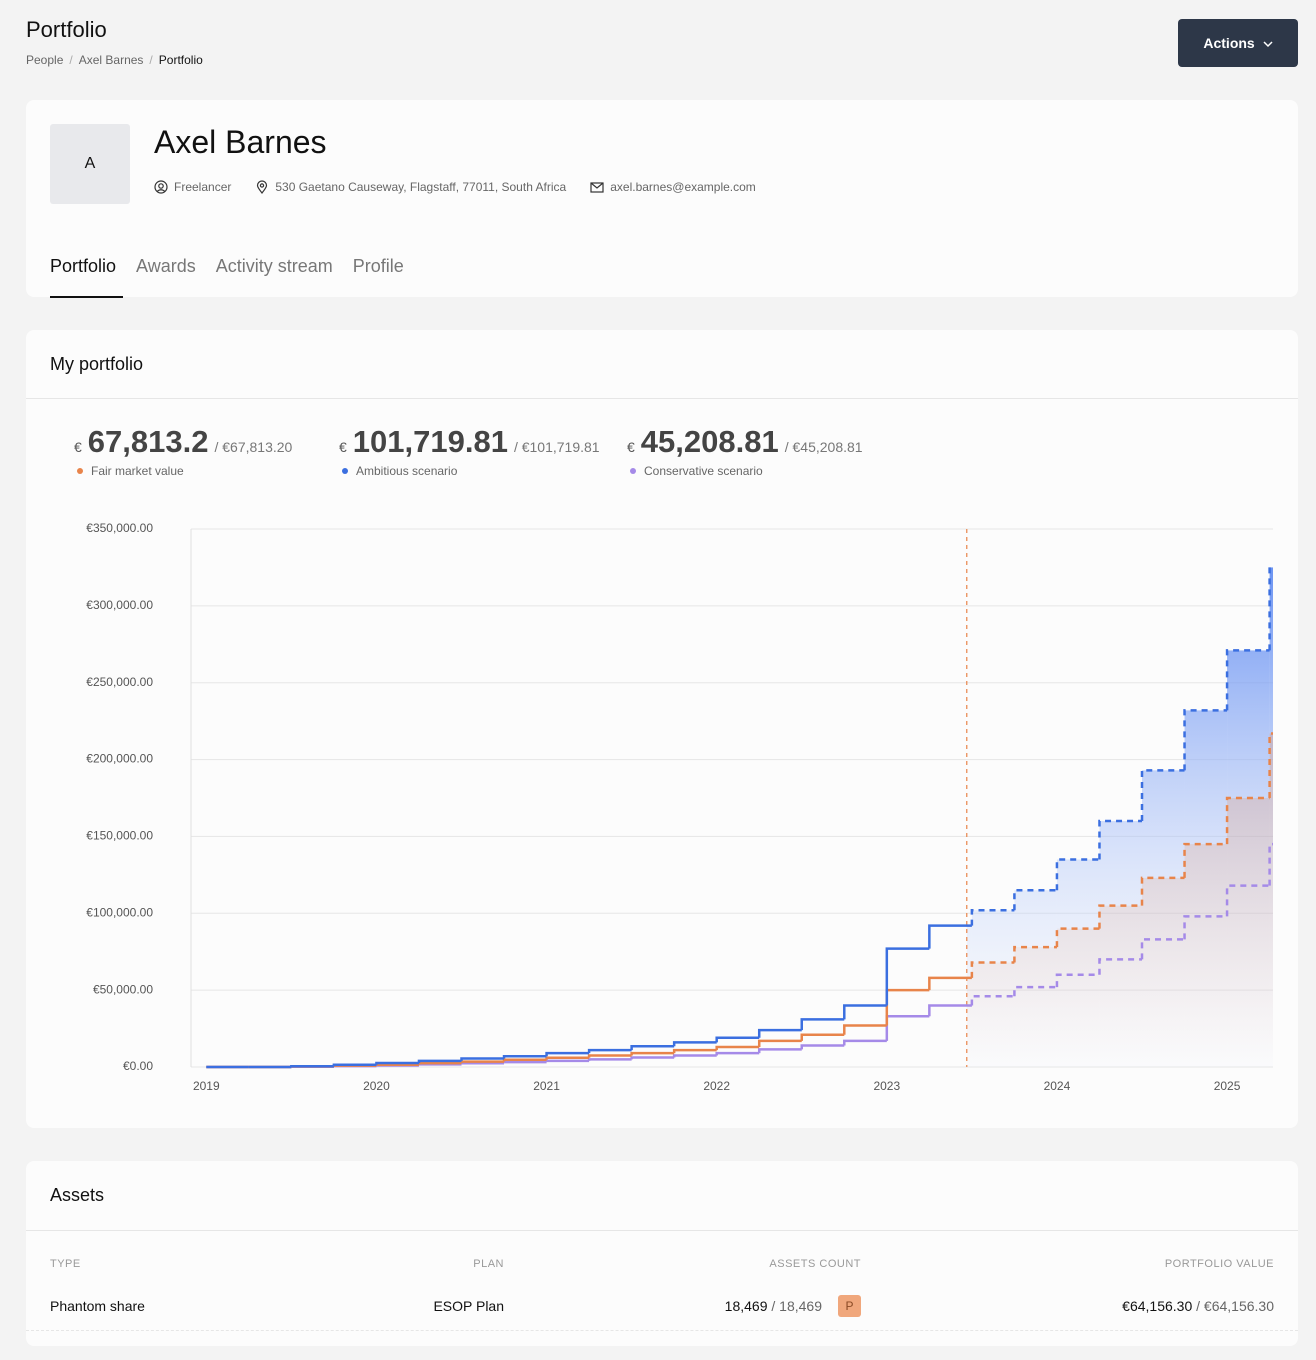 This screenshot has height=1360, width=1316. What do you see at coordinates (662, 1330) in the screenshot?
I see `row-divider` at bounding box center [662, 1330].